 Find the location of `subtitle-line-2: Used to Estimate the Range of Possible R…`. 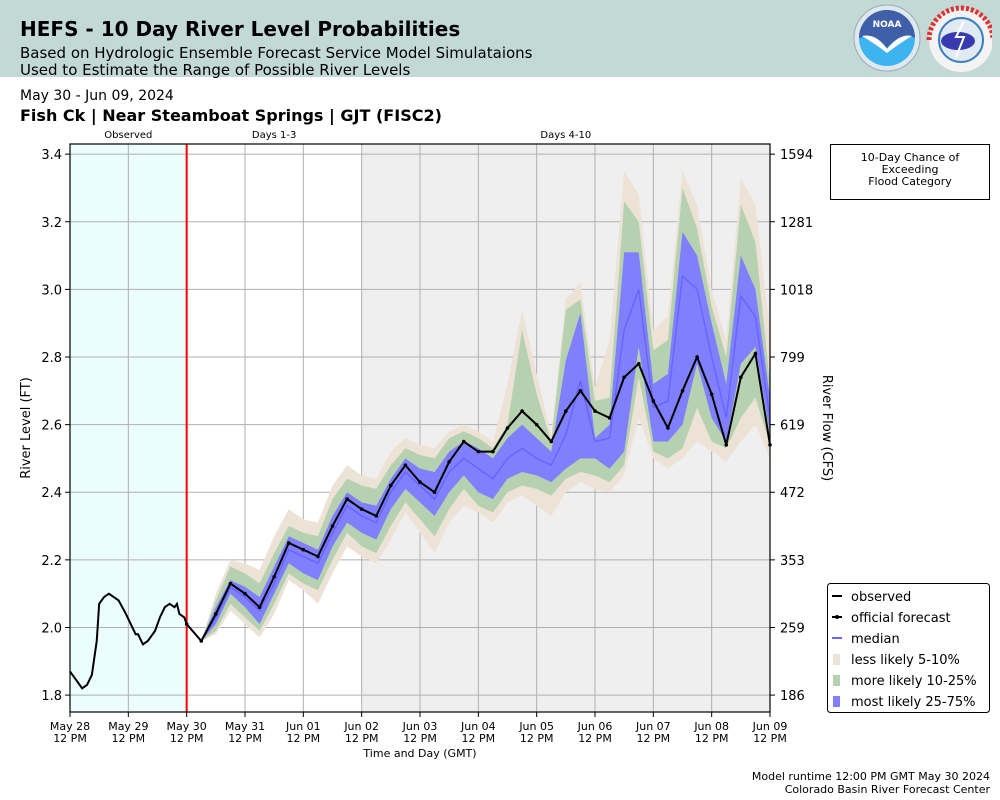

subtitle-line-2: Used to Estimate the Range of Possible R… is located at coordinates (215, 70).